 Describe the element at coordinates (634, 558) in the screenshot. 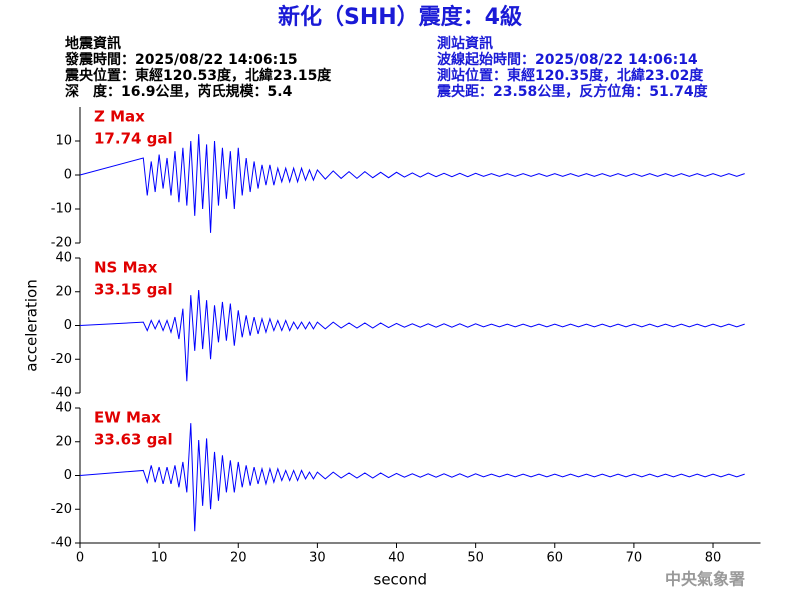

I see `x-tick-label: 70` at that location.